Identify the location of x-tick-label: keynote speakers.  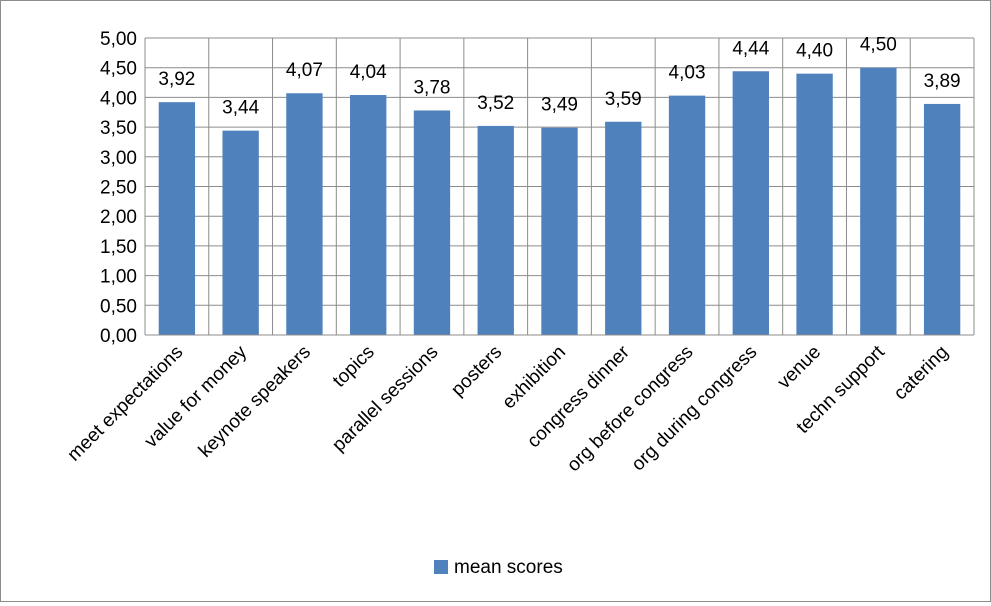
(255, 402).